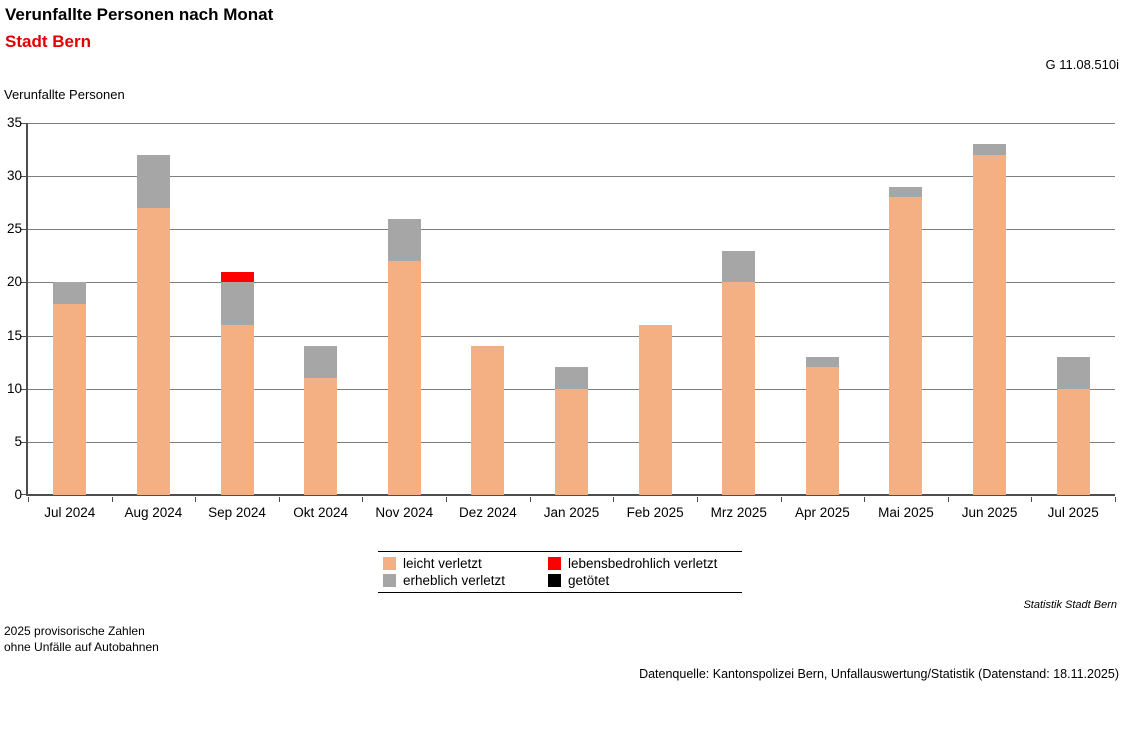 The height and width of the screenshot is (756, 1127). I want to click on y-axis-title: Verunfallte Personen, so click(64, 94).